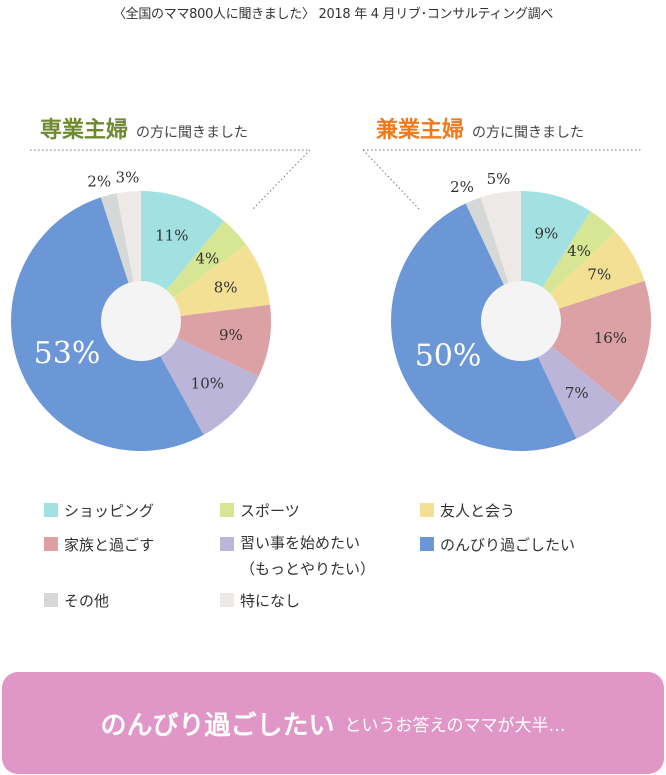 This screenshot has width=666, height=775. Describe the element at coordinates (270, 601) in the screenshot. I see `legend-label: 特になし` at that location.